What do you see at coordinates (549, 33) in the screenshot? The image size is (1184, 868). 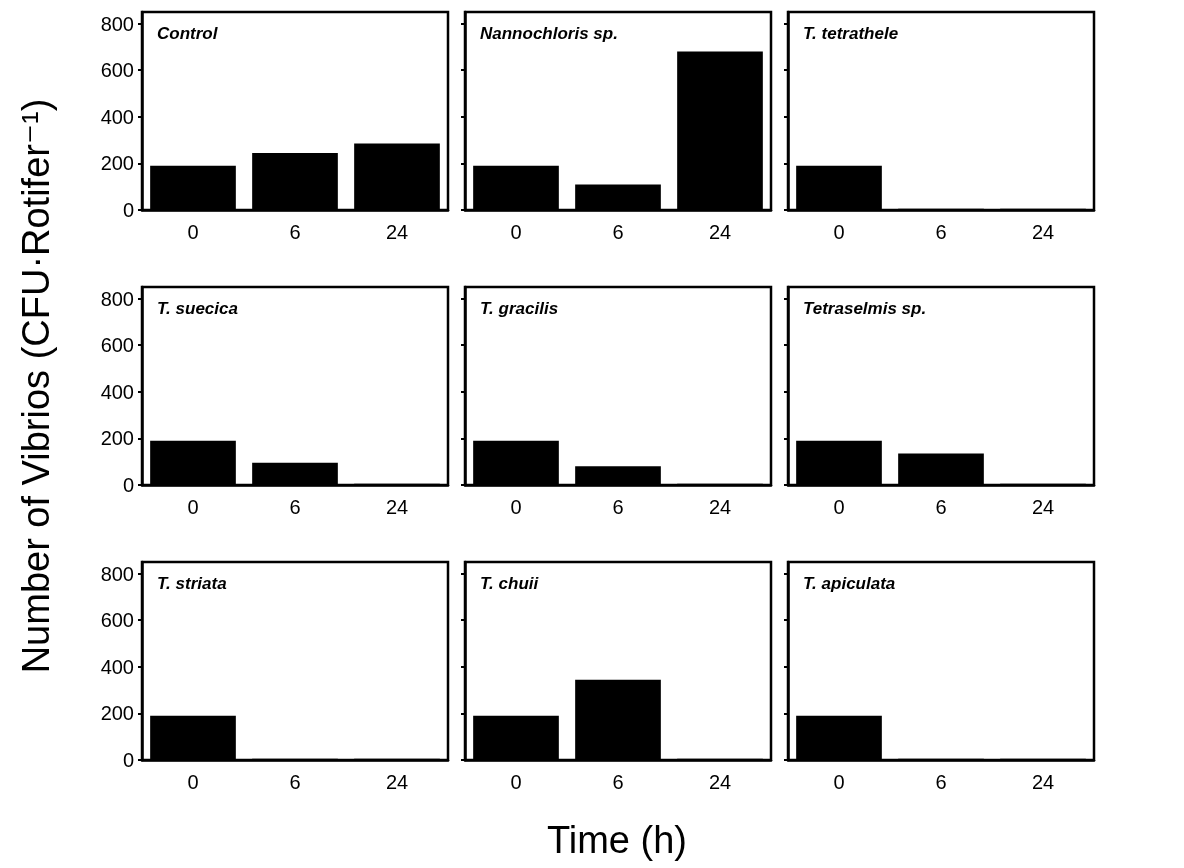 I see `text: Nannochloris sp.` at bounding box center [549, 33].